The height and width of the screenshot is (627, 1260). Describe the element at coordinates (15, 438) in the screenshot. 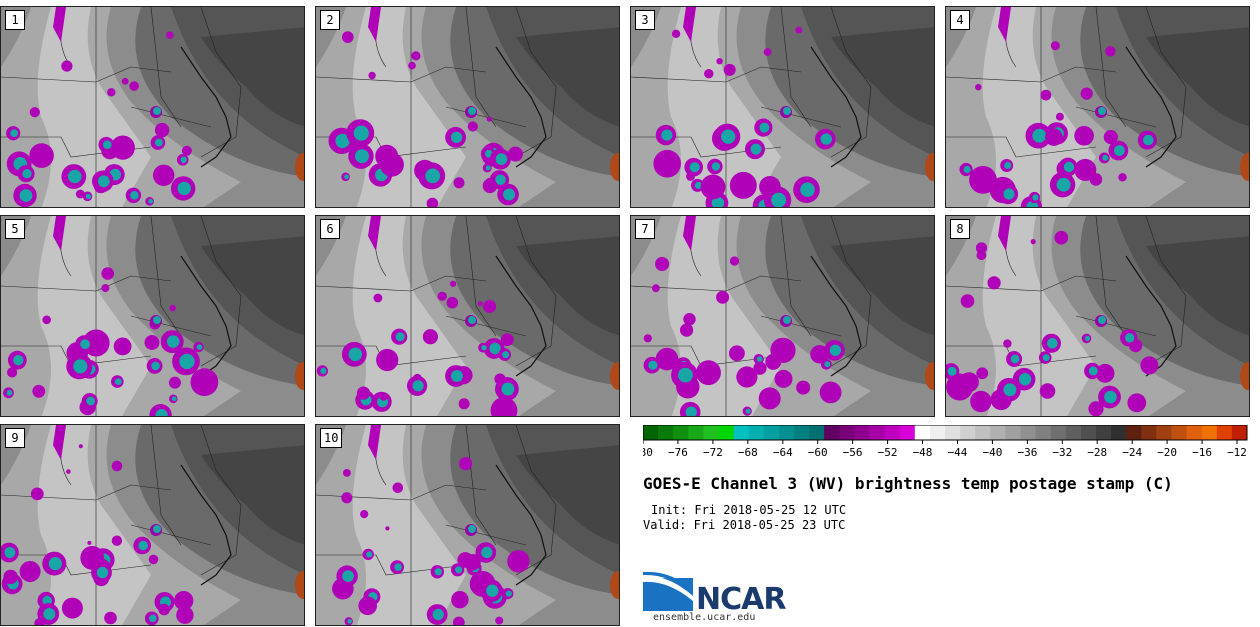

I see `panel-number: 9` at that location.